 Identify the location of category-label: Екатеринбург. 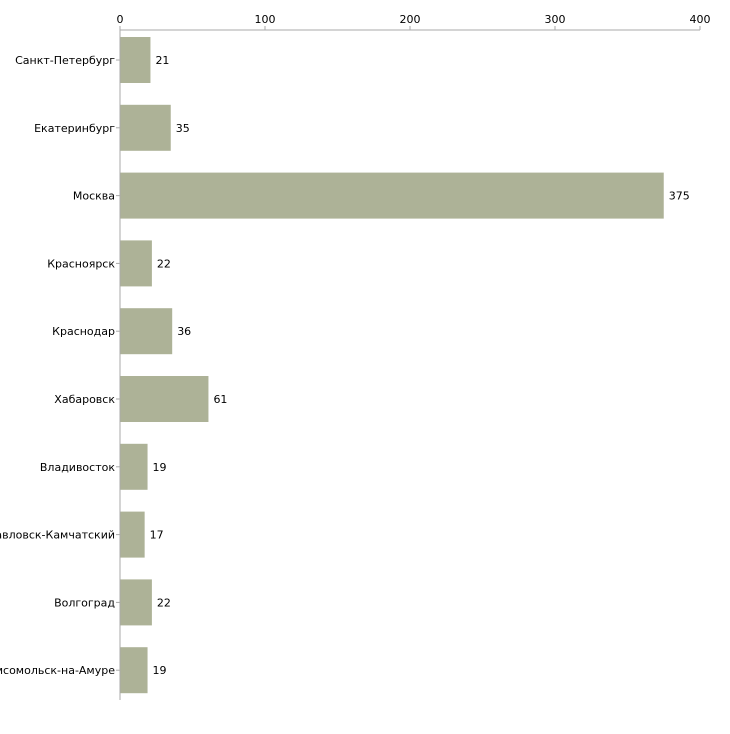
(74, 128).